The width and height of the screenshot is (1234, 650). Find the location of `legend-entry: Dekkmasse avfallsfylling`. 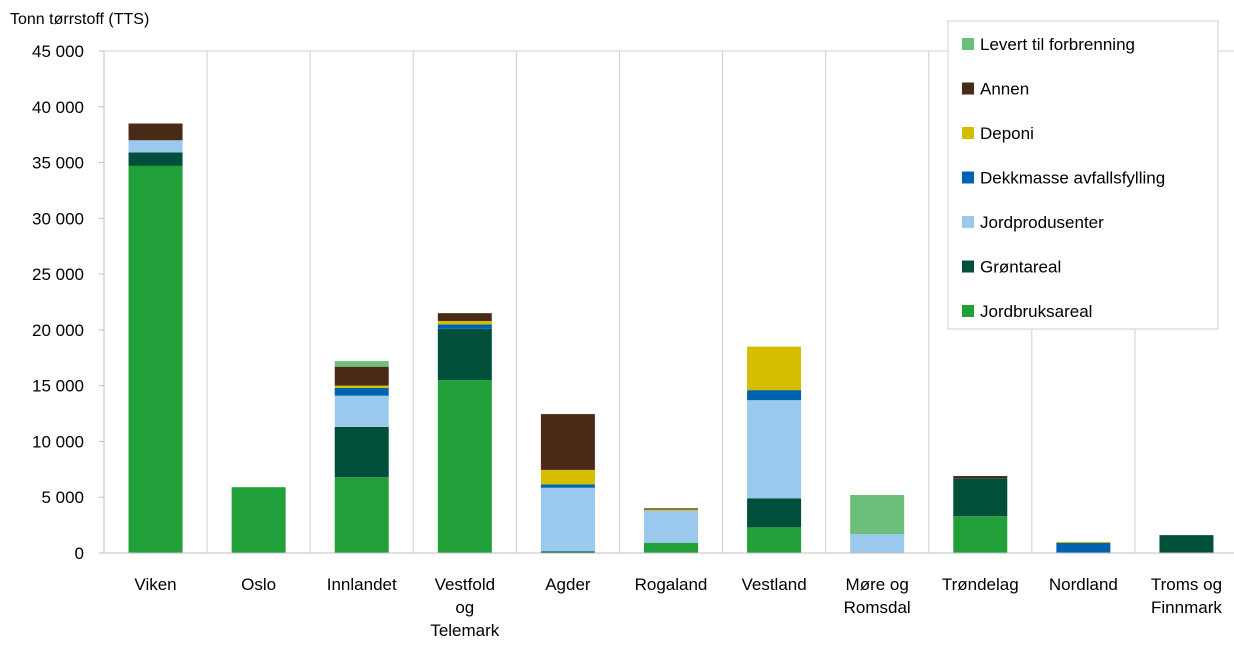

legend-entry: Dekkmasse avfallsfylling is located at coordinates (1072, 178).